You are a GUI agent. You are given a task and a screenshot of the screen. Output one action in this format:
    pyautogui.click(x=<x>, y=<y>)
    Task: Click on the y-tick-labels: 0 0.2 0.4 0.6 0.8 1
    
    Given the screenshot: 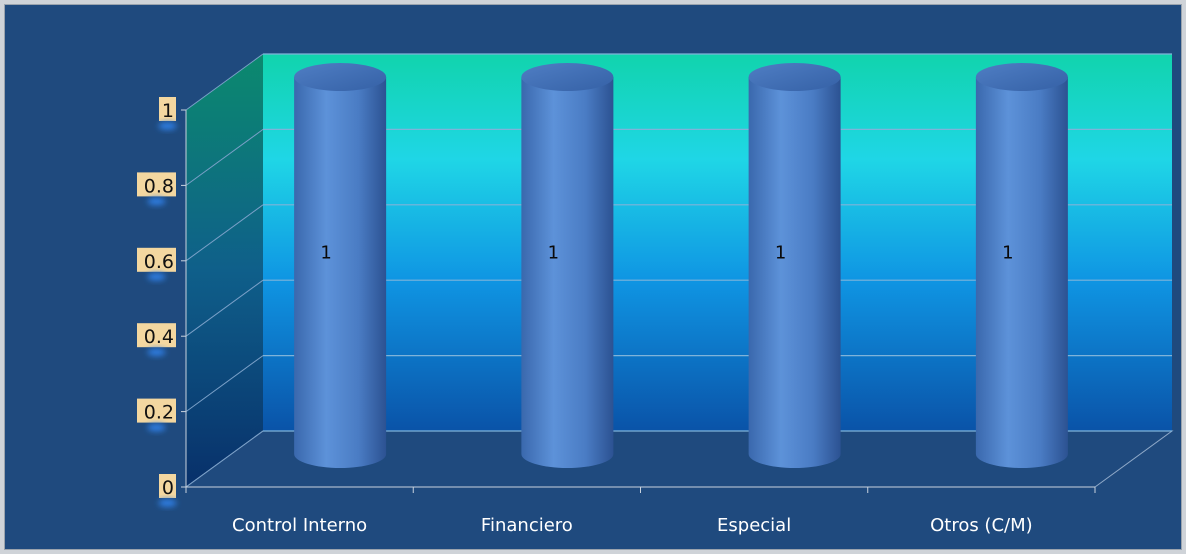 What is the action you would take?
    pyautogui.click(x=161, y=302)
    